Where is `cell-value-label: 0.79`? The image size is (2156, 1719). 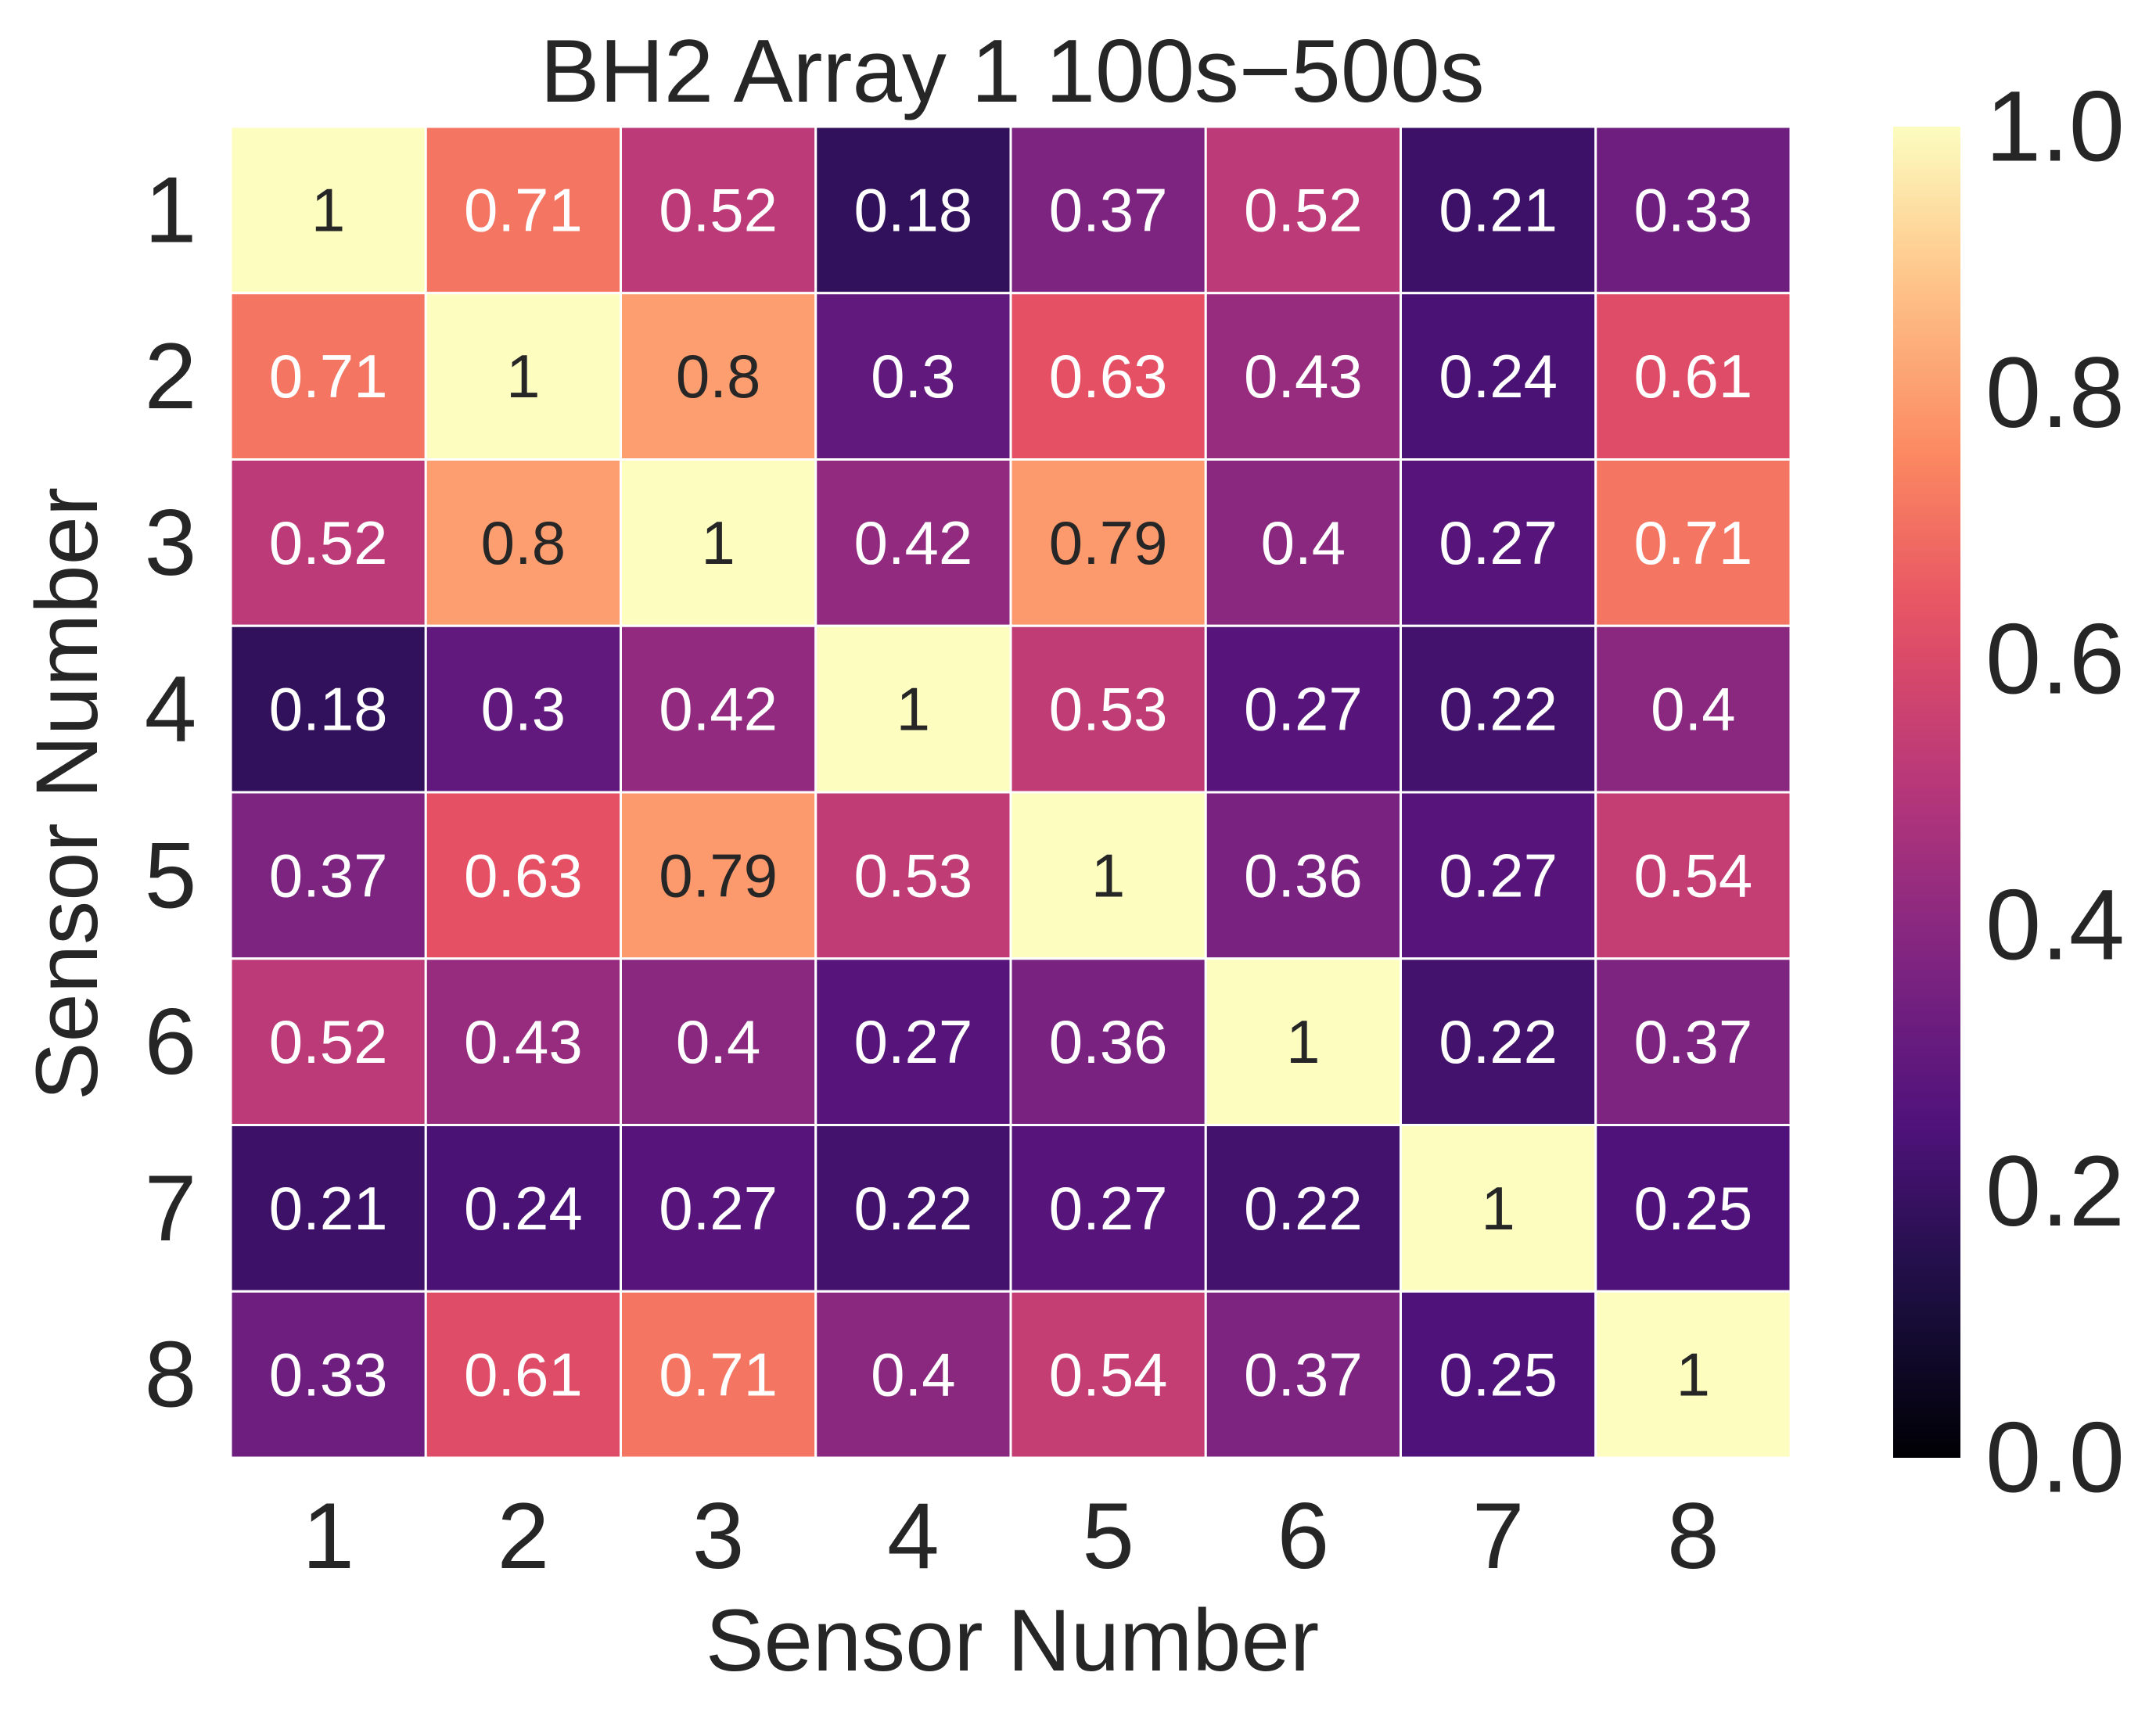
cell-value-label: 0.79 is located at coordinates (718, 875).